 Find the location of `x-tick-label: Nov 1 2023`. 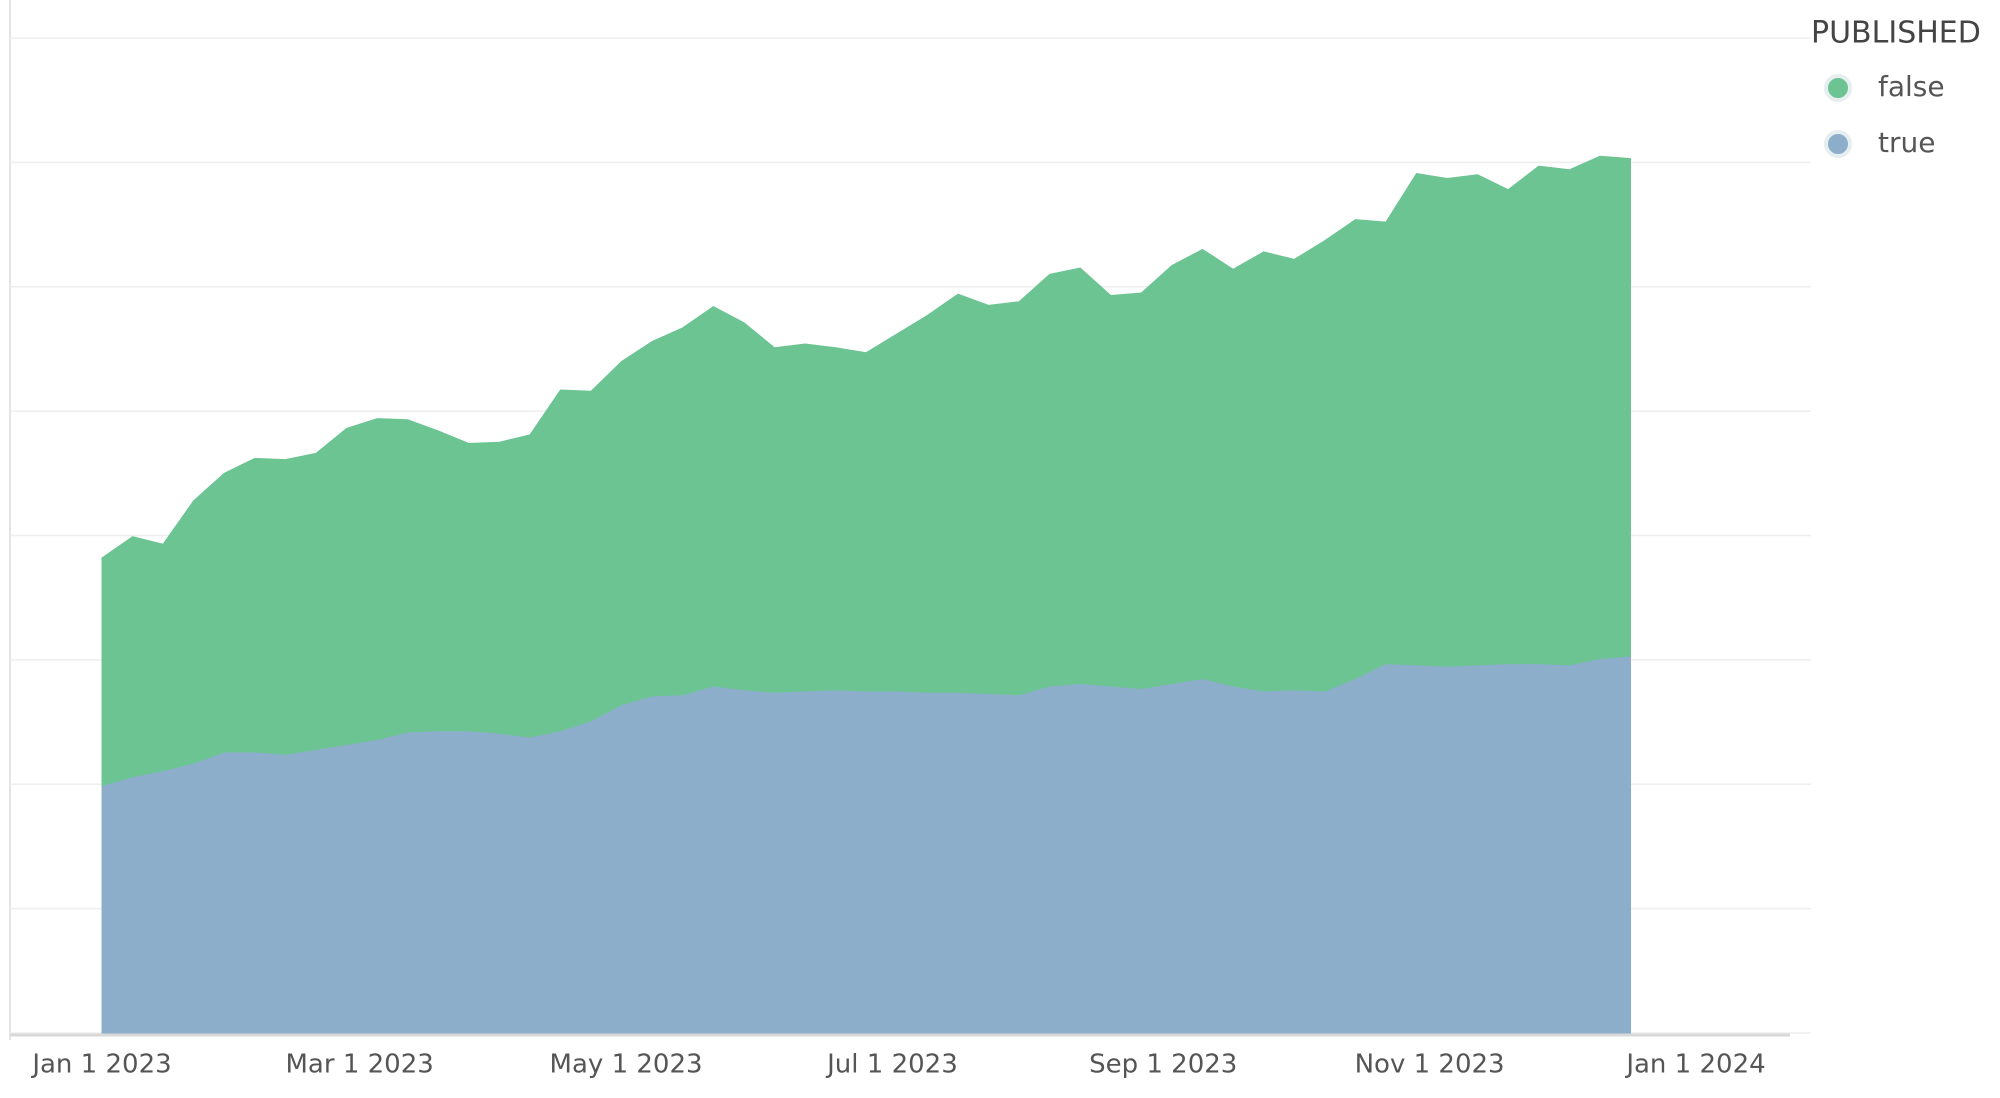

x-tick-label: Nov 1 2023 is located at coordinates (1430, 1065).